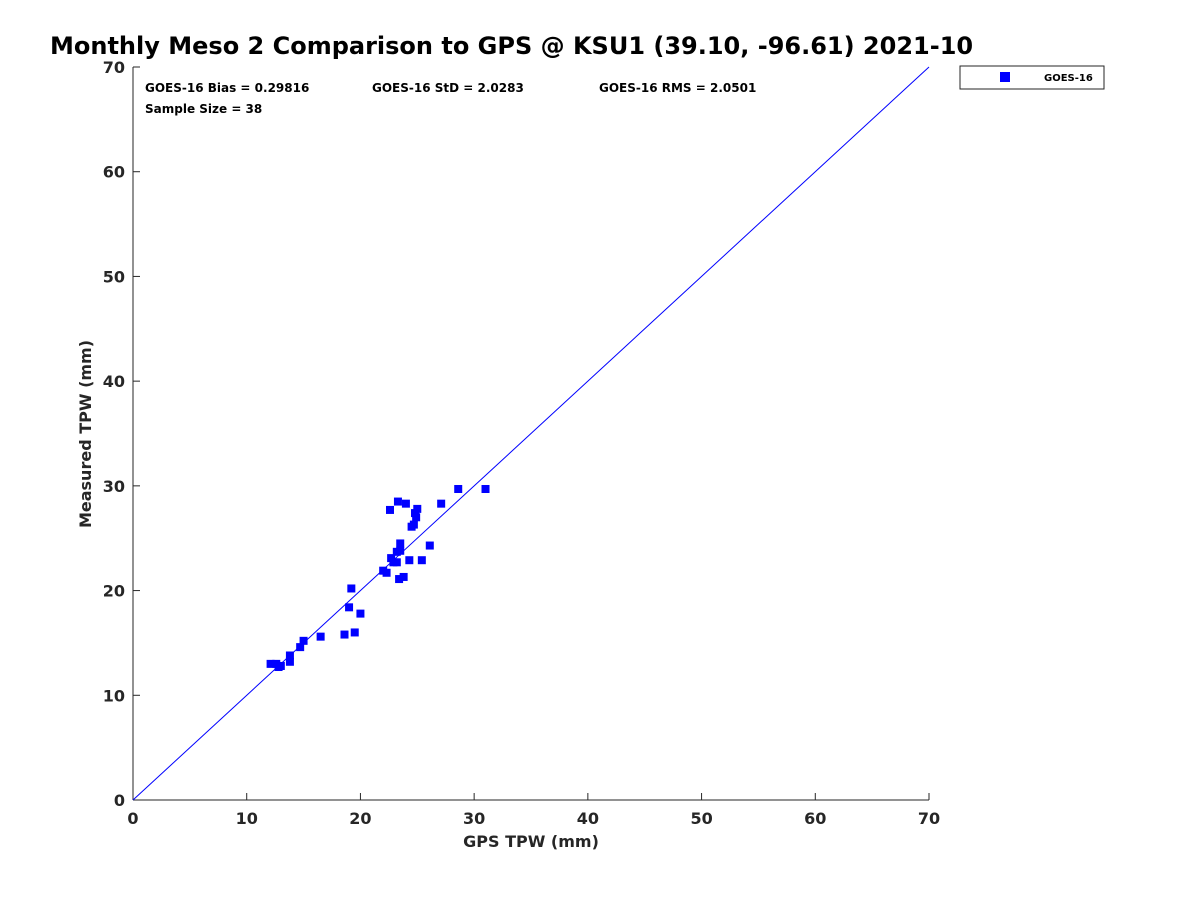  I want to click on x-tick-label: 70, so click(929, 818).